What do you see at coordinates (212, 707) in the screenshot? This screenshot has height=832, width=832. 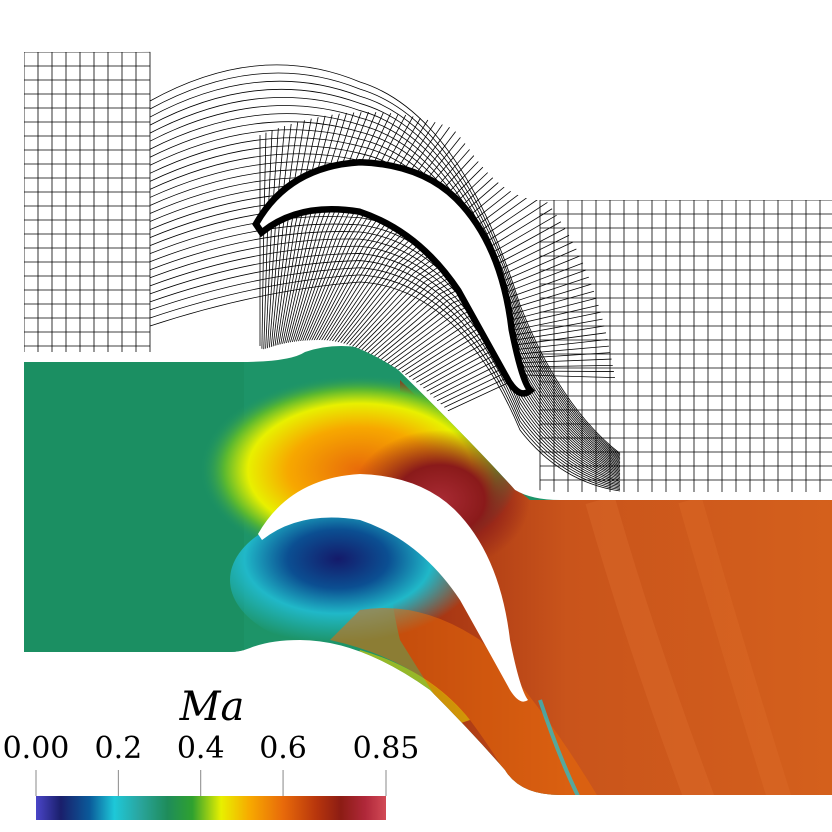 I see `colorbar-title: Ma` at bounding box center [212, 707].